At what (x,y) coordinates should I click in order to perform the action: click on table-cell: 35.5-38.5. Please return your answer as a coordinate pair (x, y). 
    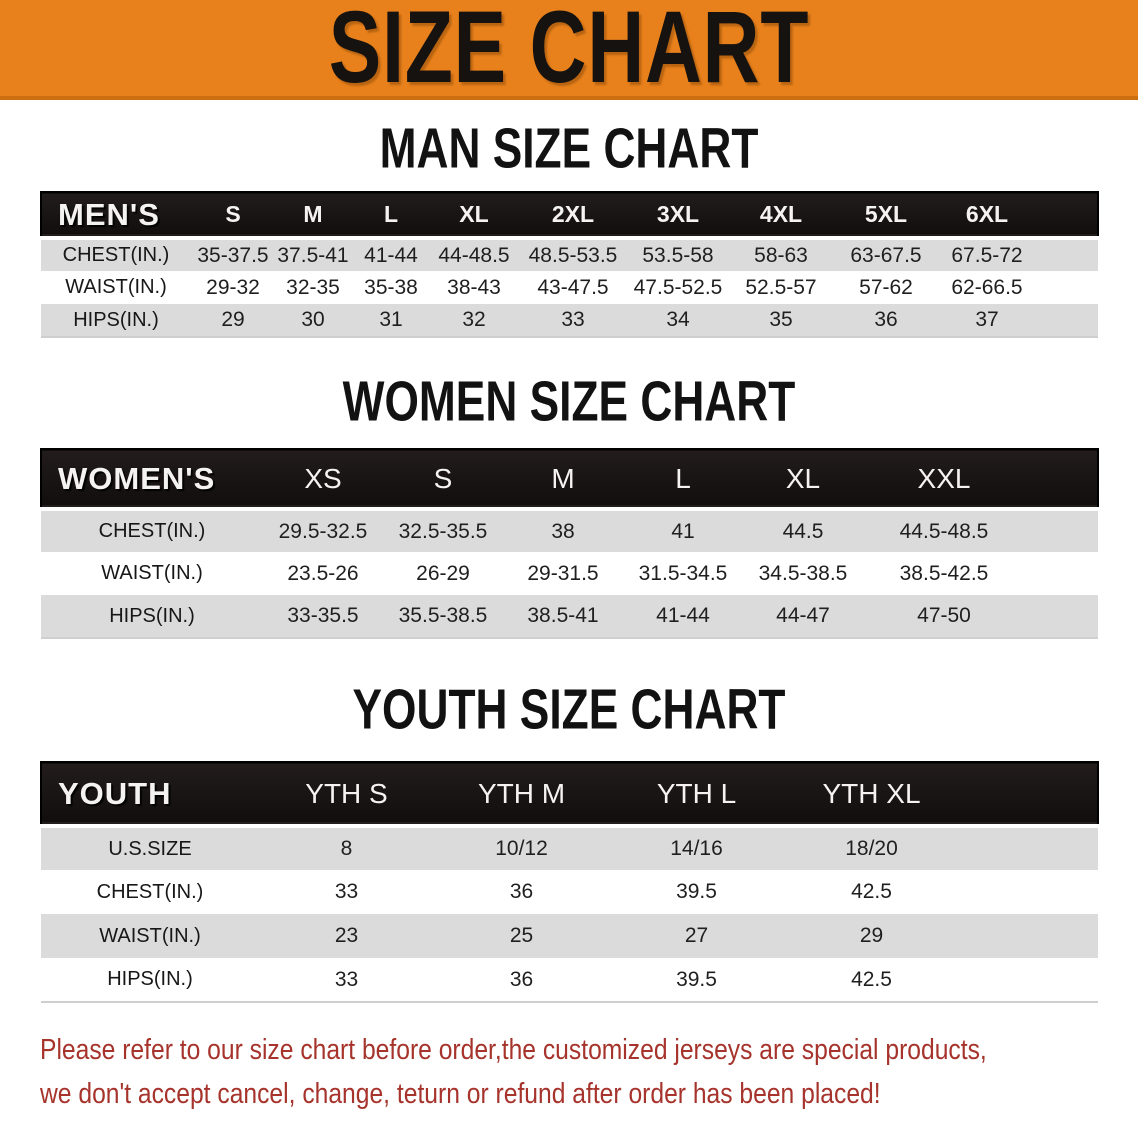
    Looking at the image, I should click on (443, 615).